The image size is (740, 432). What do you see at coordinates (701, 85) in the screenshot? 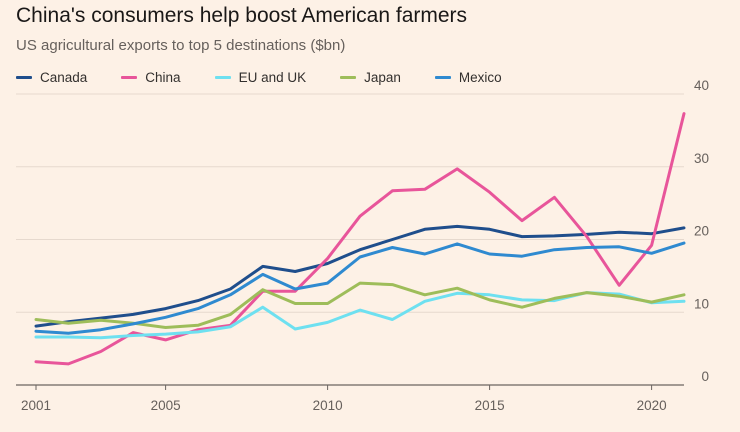
I see `y-tick-label-40: 40` at bounding box center [701, 85].